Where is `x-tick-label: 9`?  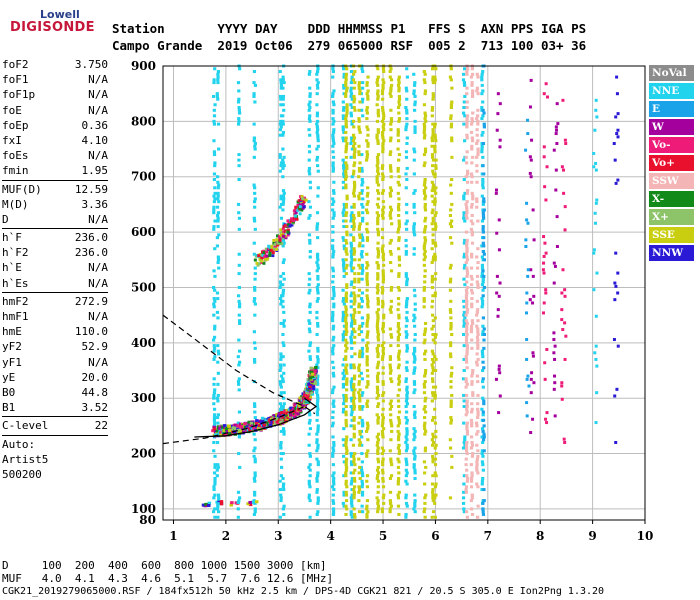
x-tick-label: 9 is located at coordinates (592, 536).